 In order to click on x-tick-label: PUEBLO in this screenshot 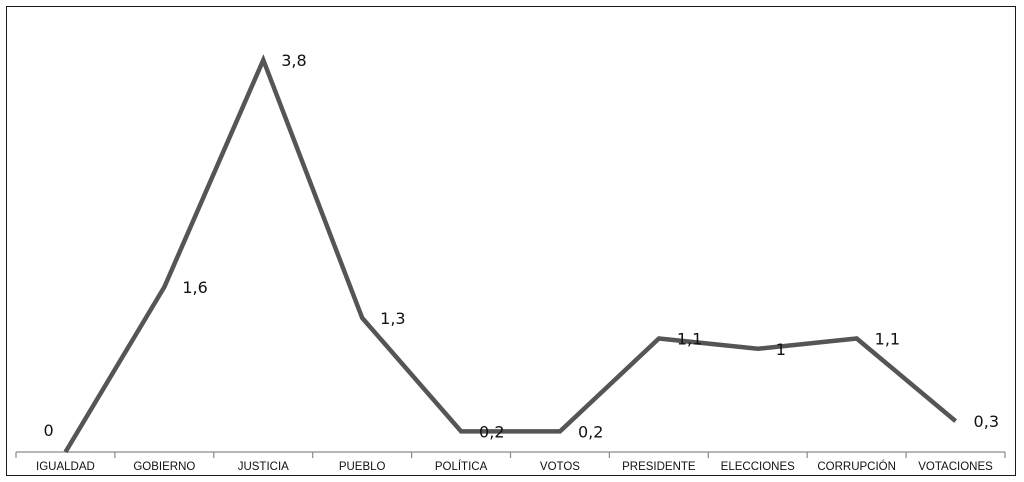, I will do `click(362, 467)`.